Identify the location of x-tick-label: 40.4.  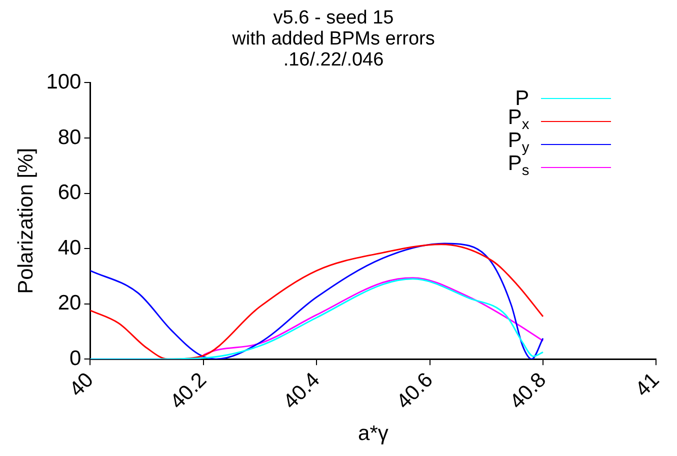
(301, 391).